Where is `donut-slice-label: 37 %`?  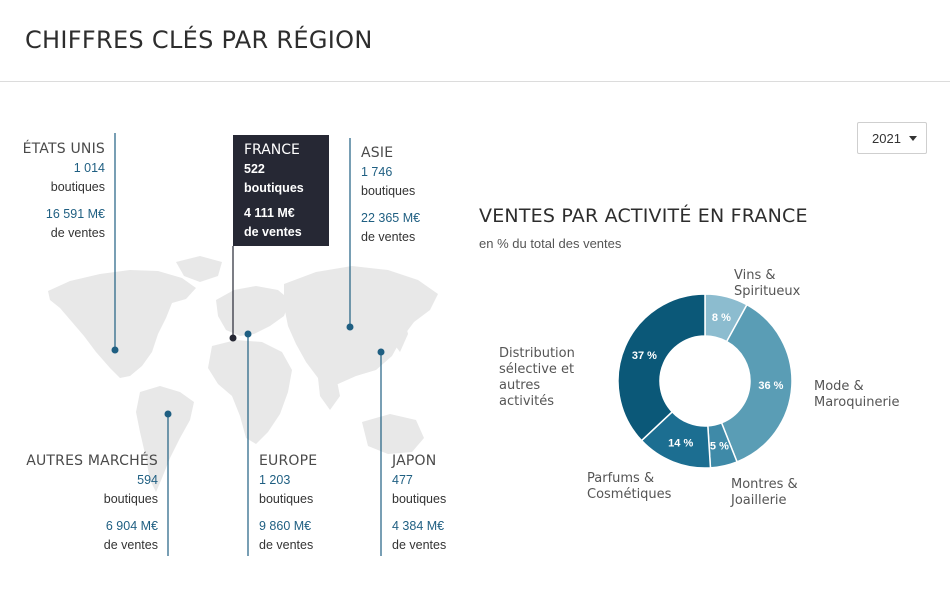 donut-slice-label: 37 % is located at coordinates (644, 356).